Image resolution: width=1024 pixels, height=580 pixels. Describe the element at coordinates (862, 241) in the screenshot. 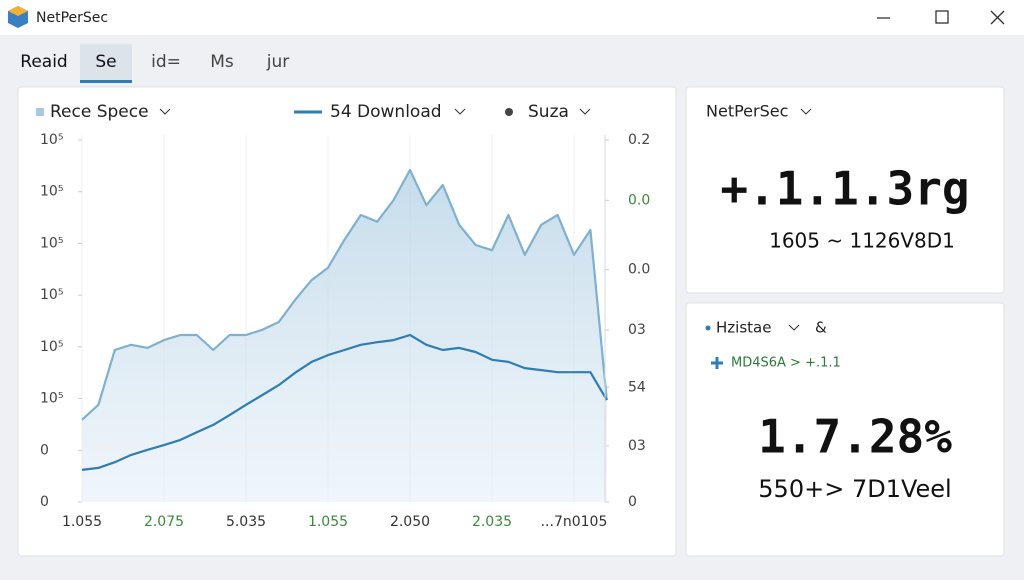

I see `card-detail: 1605 ~ 1126V8D1` at that location.